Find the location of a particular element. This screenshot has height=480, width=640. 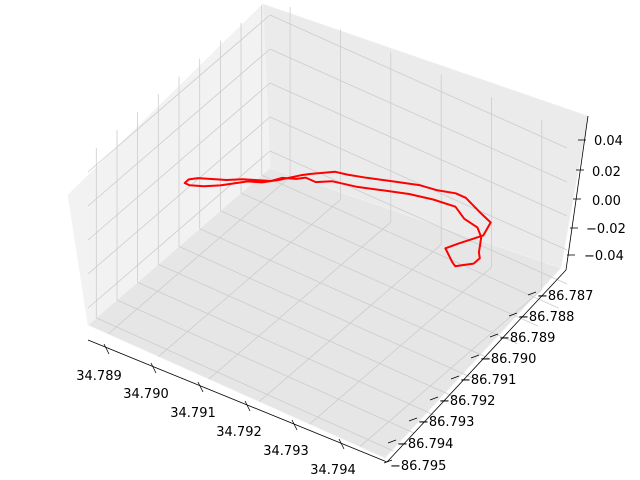

y-tick-label: −86.793 is located at coordinates (446, 422).